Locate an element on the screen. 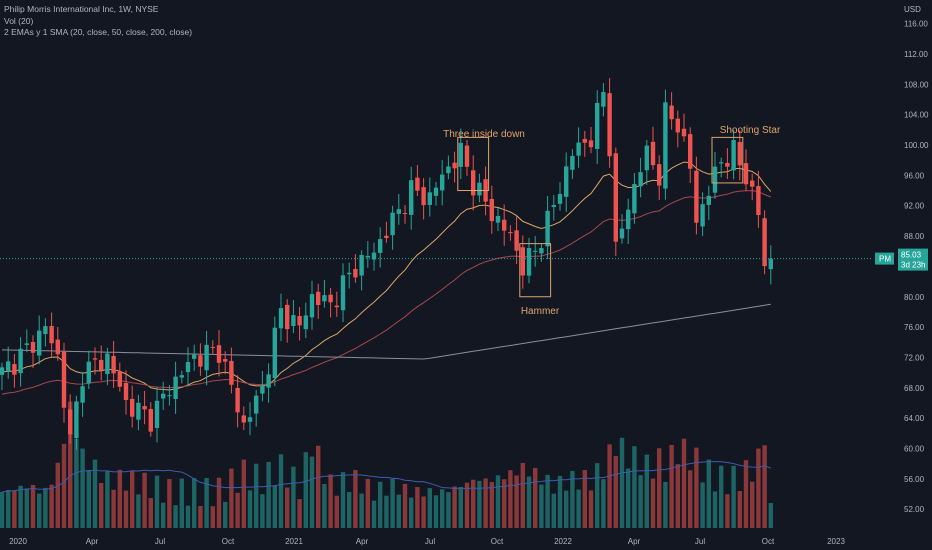 The height and width of the screenshot is (550, 932). time-tick: 2020 is located at coordinates (18, 541).